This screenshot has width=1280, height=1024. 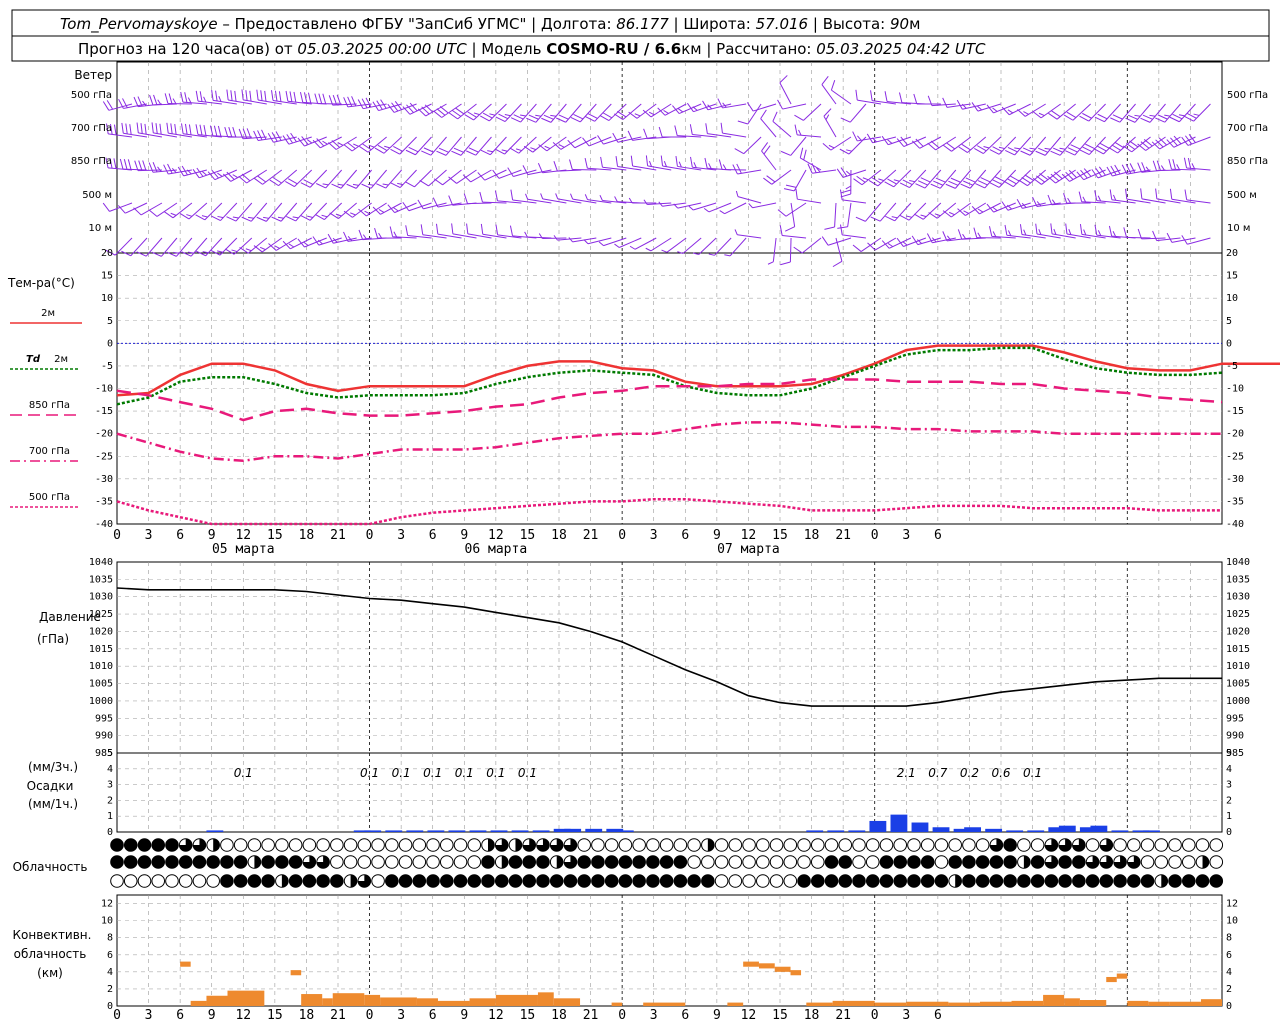 I want to click on xtick-label: 3, so click(x=654, y=535).